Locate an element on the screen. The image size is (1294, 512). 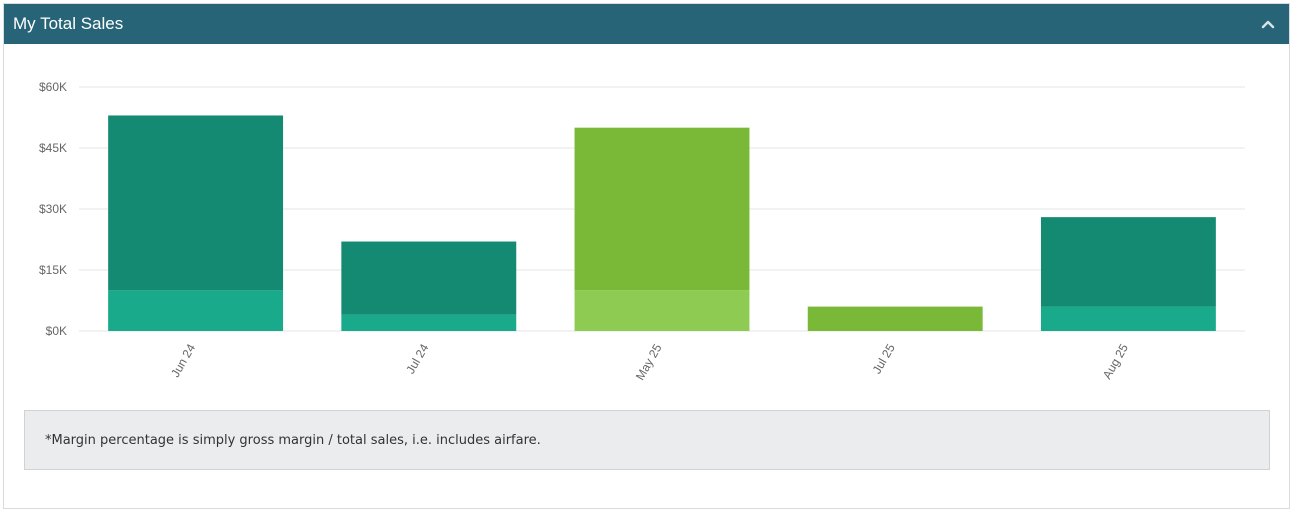
x-tick-label: May 25 is located at coordinates (649, 361).